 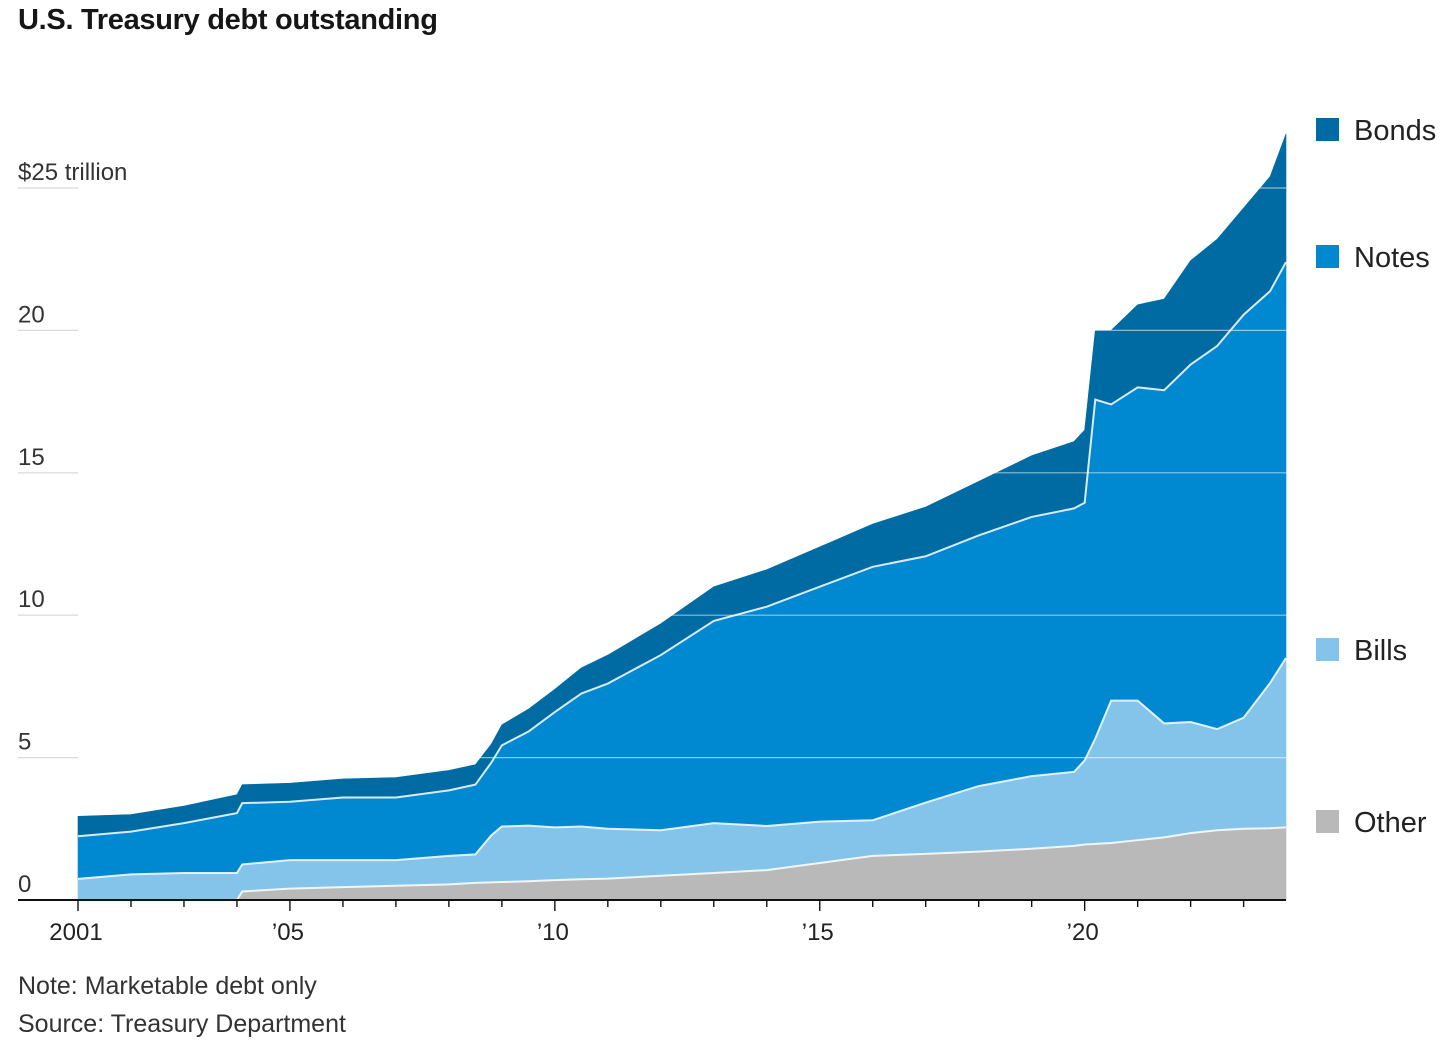 I want to click on chart-note: Note: Marketable debt only, so click(x=167, y=986).